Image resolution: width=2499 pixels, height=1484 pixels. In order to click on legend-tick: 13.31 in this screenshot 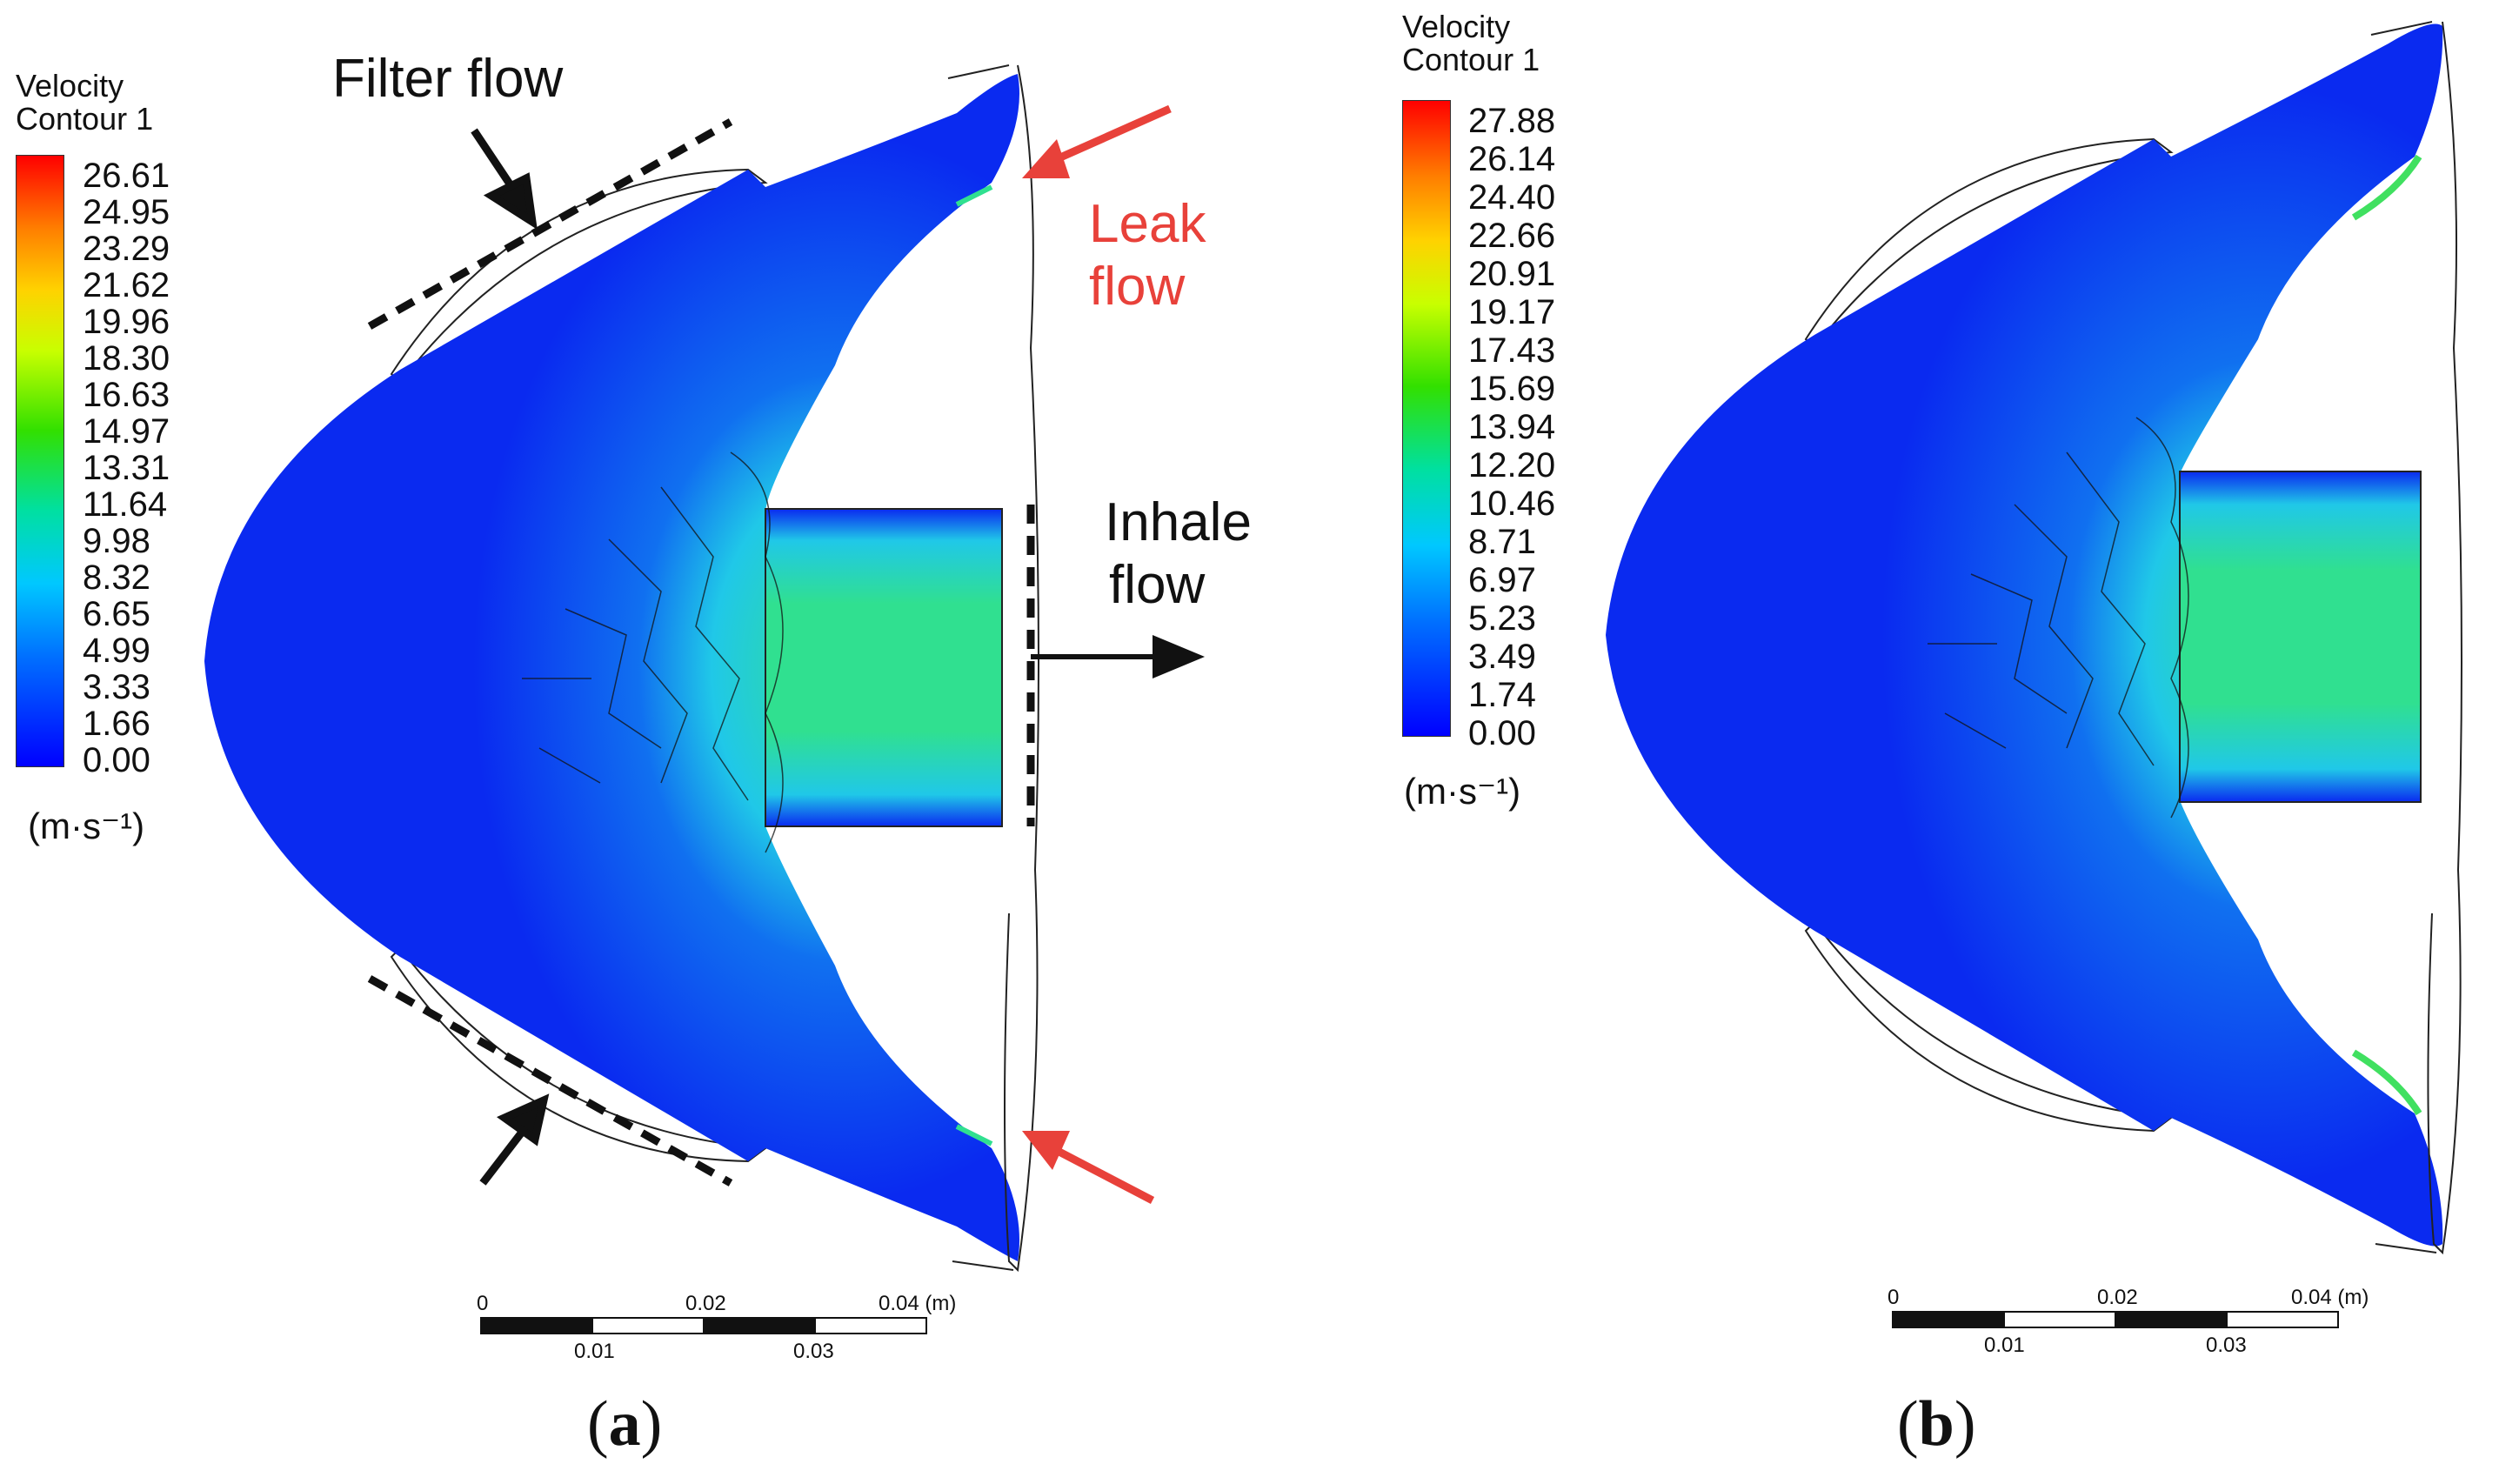, I will do `click(126, 468)`.